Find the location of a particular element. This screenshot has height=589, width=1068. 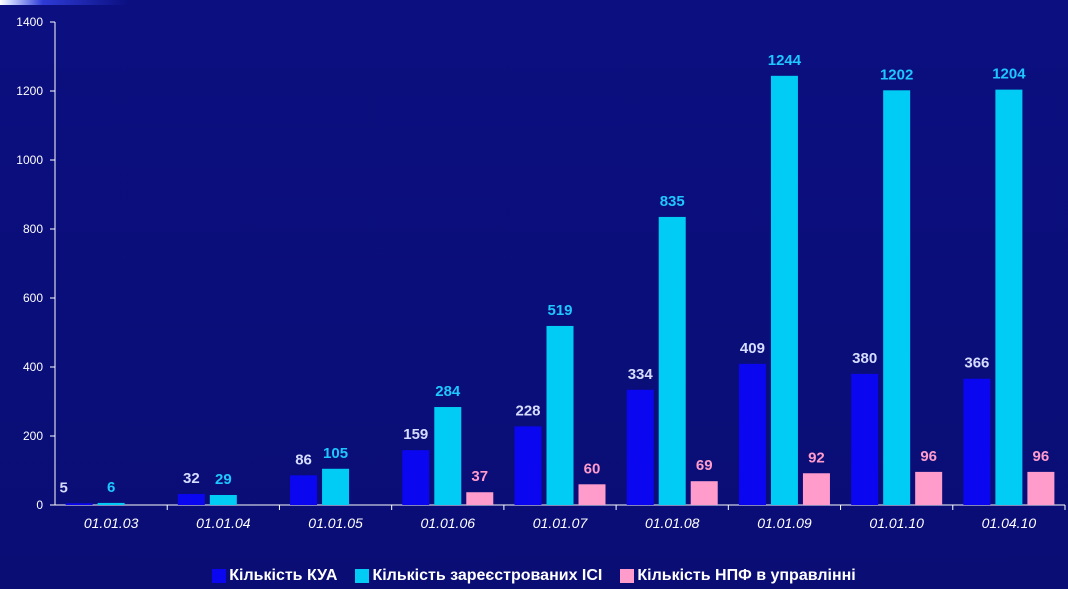

data-label-2-3: 37 is located at coordinates (479, 476).